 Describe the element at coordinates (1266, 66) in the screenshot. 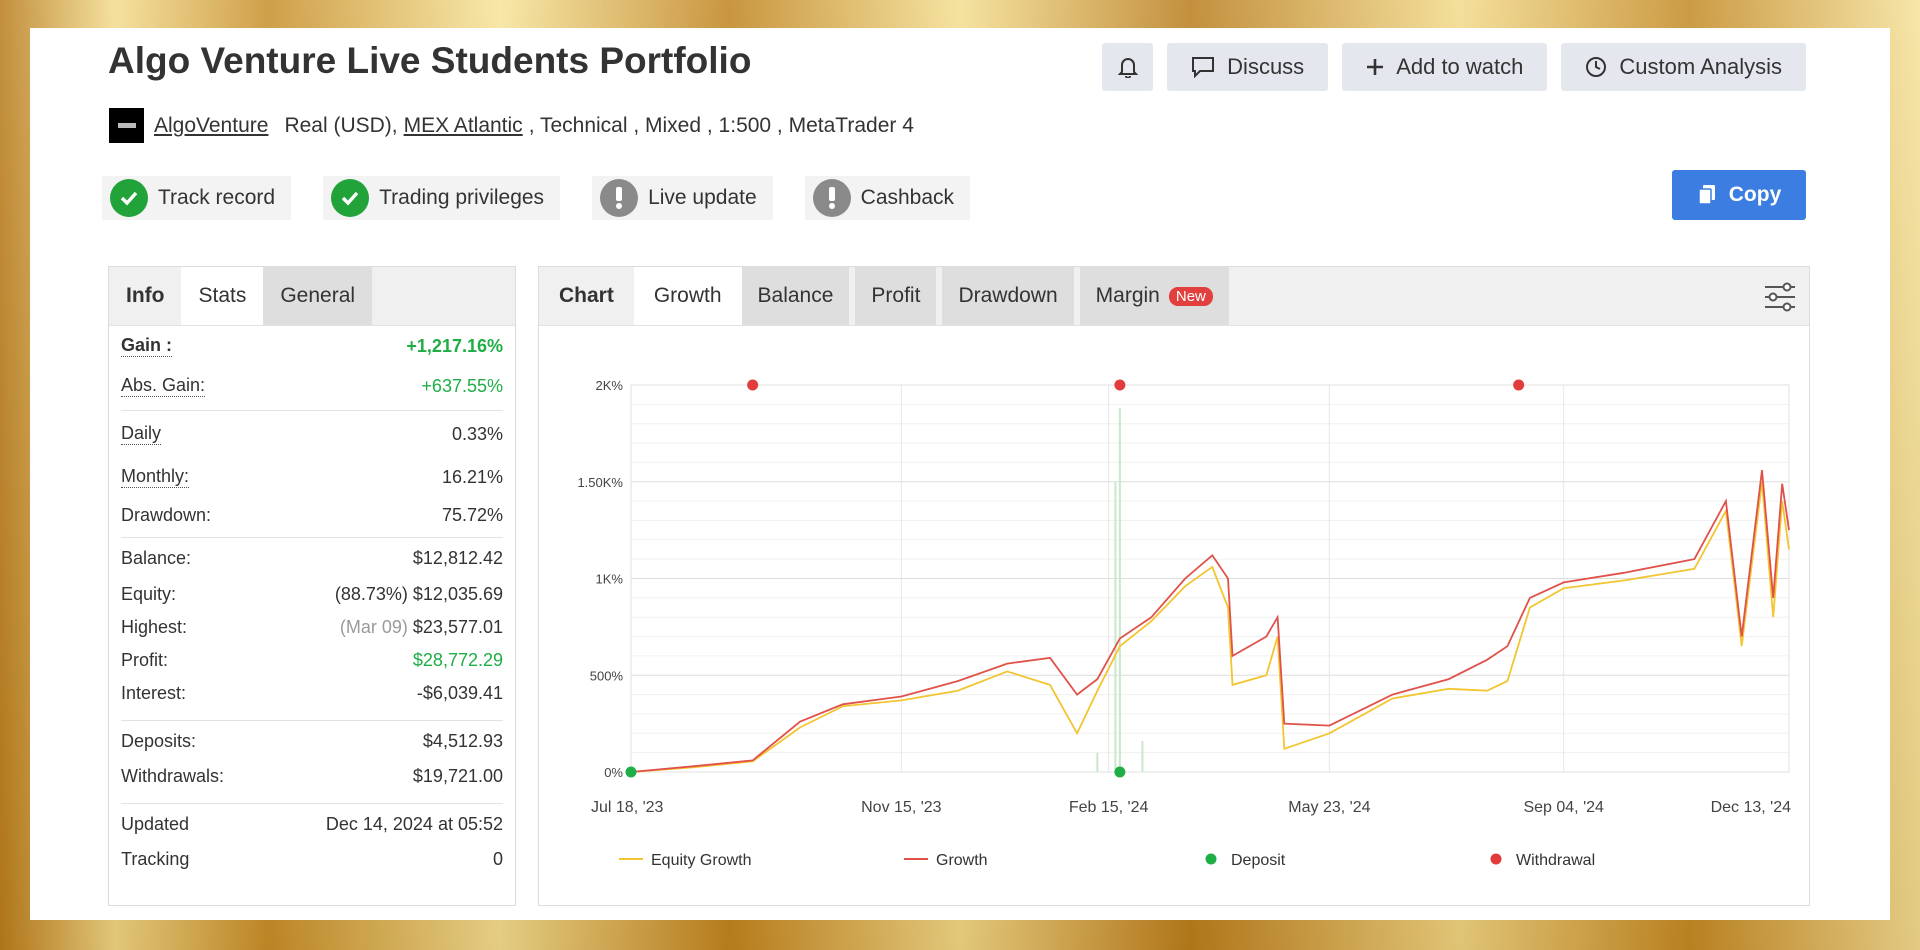

I see `discuss-label: Discuss` at that location.